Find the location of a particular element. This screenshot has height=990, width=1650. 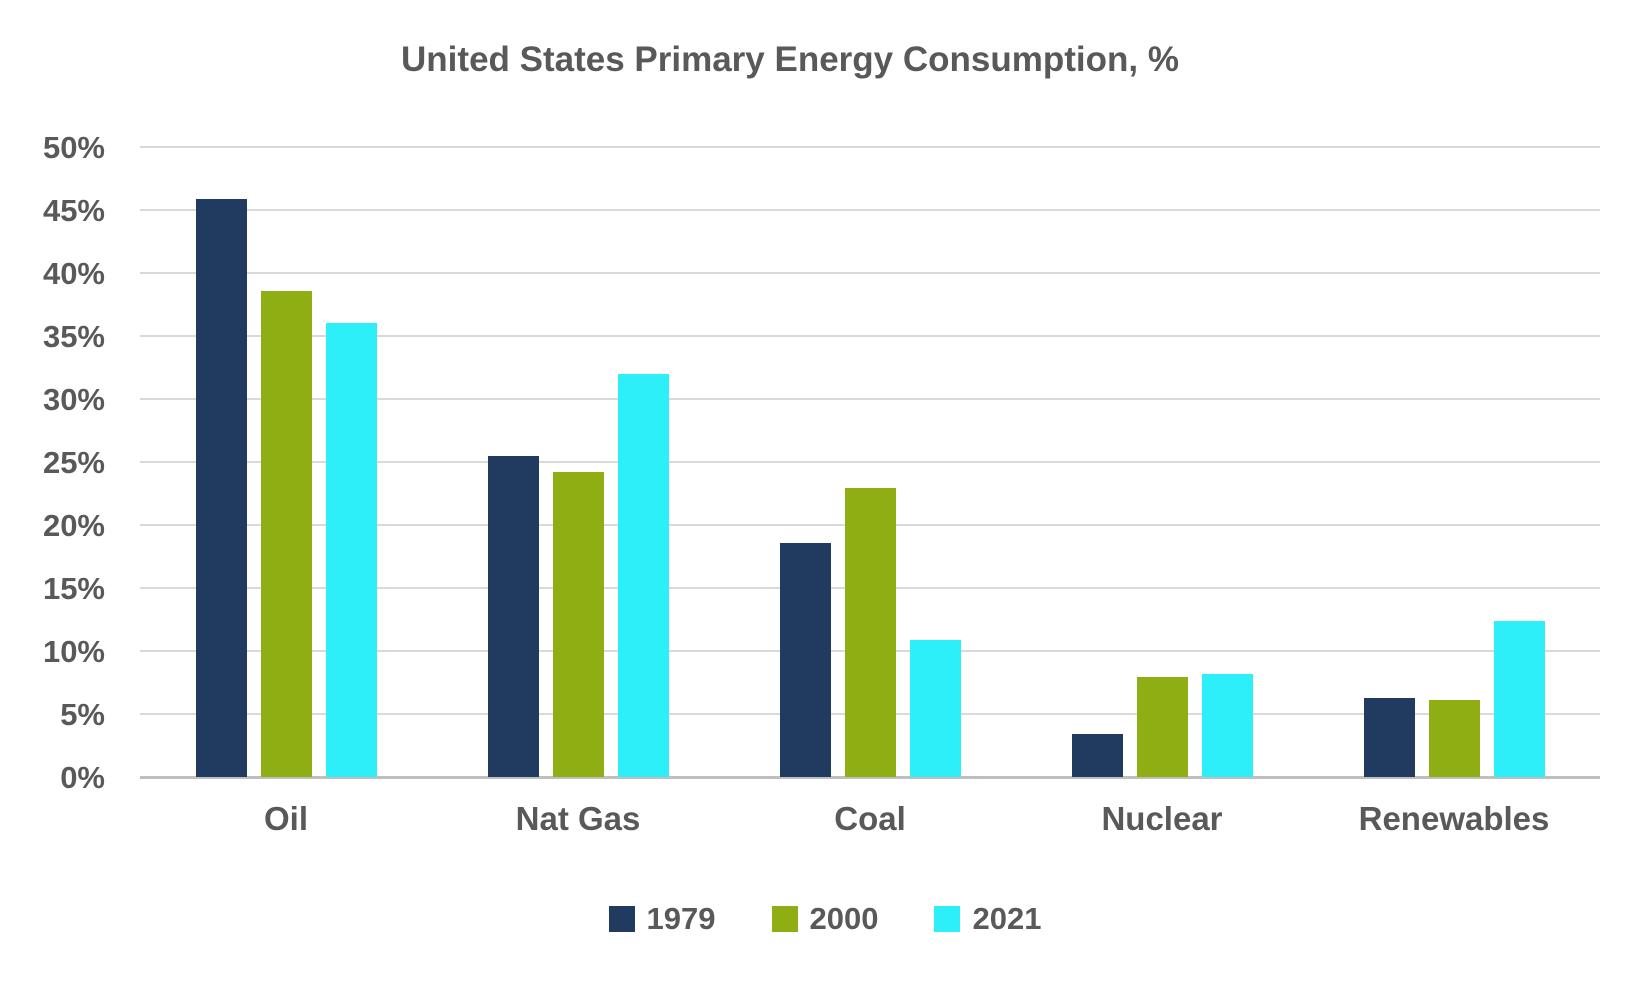

legend-label-2000: 2000 is located at coordinates (844, 918).